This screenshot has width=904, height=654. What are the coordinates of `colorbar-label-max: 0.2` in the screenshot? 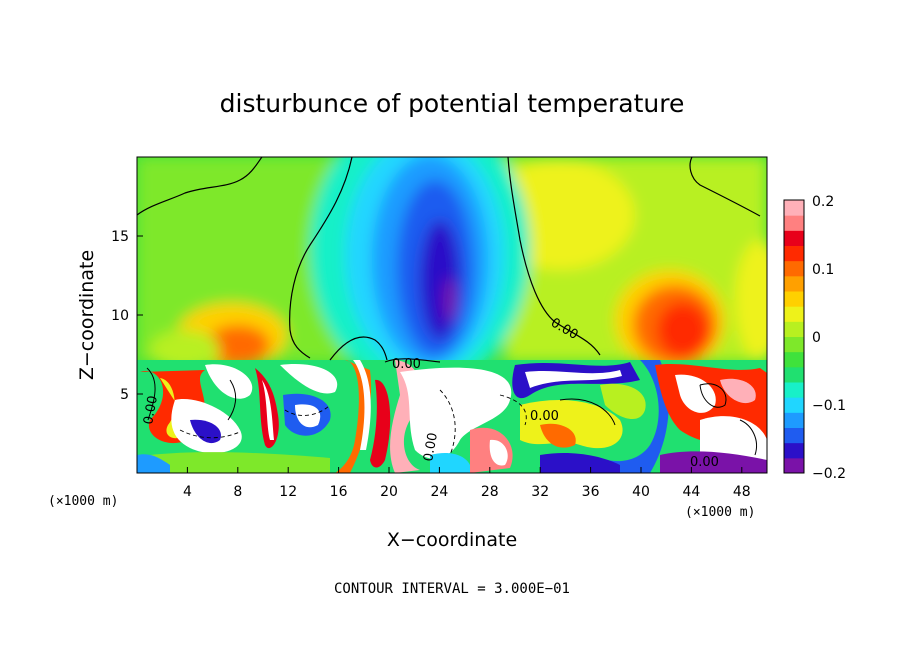 It's located at (823, 202).